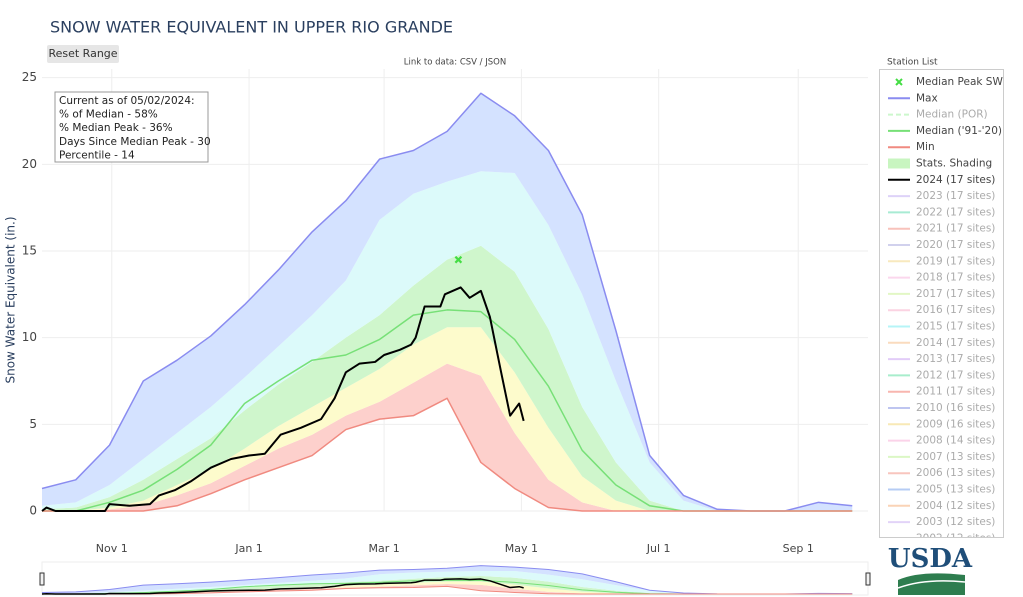 The width and height of the screenshot is (1023, 597). I want to click on legend-label: Min, so click(925, 147).